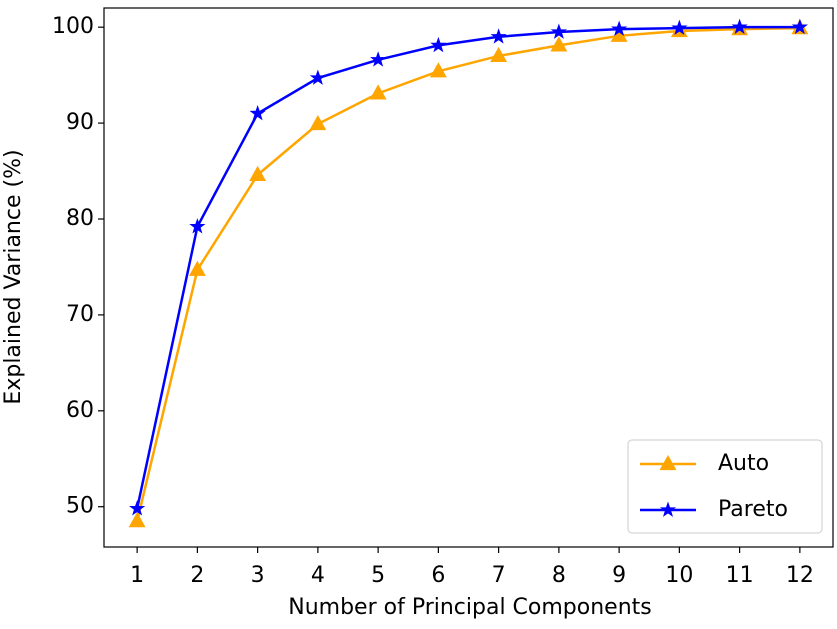 Image resolution: width=837 pixels, height=629 pixels. What do you see at coordinates (753, 509) in the screenshot?
I see `legend-label: Pareto` at bounding box center [753, 509].